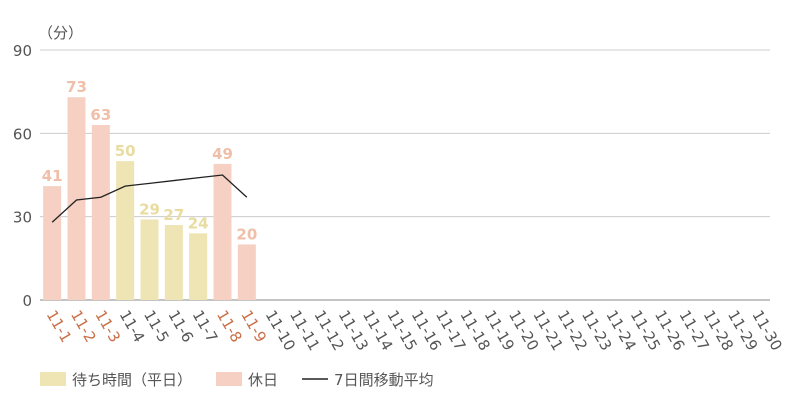 The image size is (800, 404). Describe the element at coordinates (156, 326) in the screenshot. I see `x-tick-label: 11-5` at that location.